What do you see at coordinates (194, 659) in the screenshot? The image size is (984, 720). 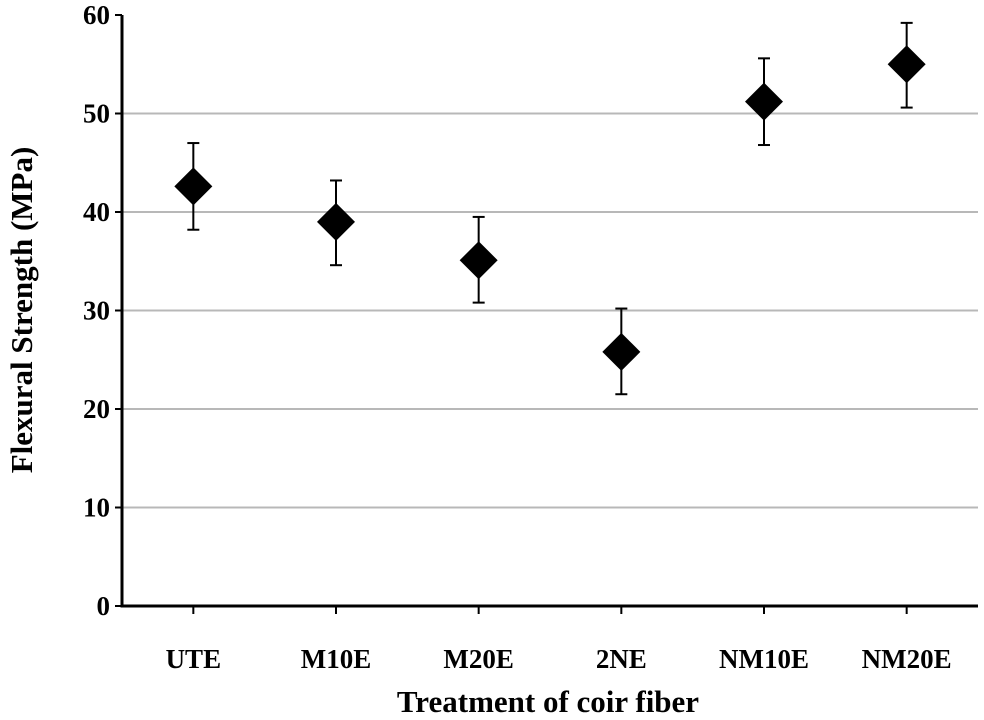 I see `x-tick-label: UTE` at bounding box center [194, 659].